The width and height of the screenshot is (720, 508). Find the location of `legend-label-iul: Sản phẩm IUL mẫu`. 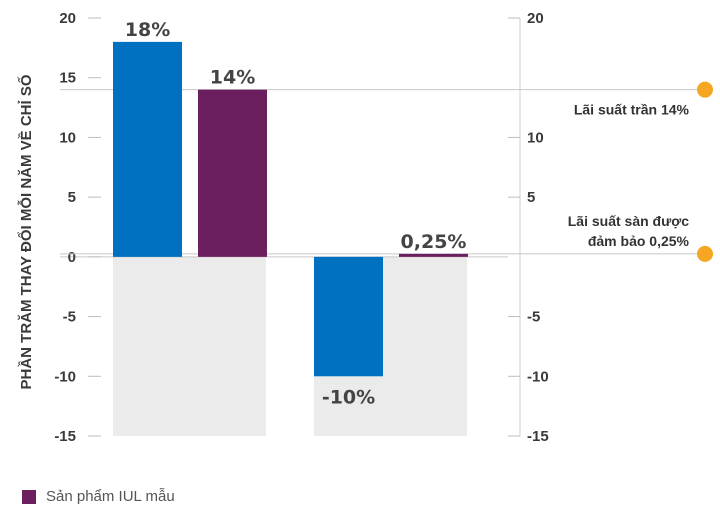

legend-label-iul: Sản phẩm IUL mẫu is located at coordinates (110, 496).